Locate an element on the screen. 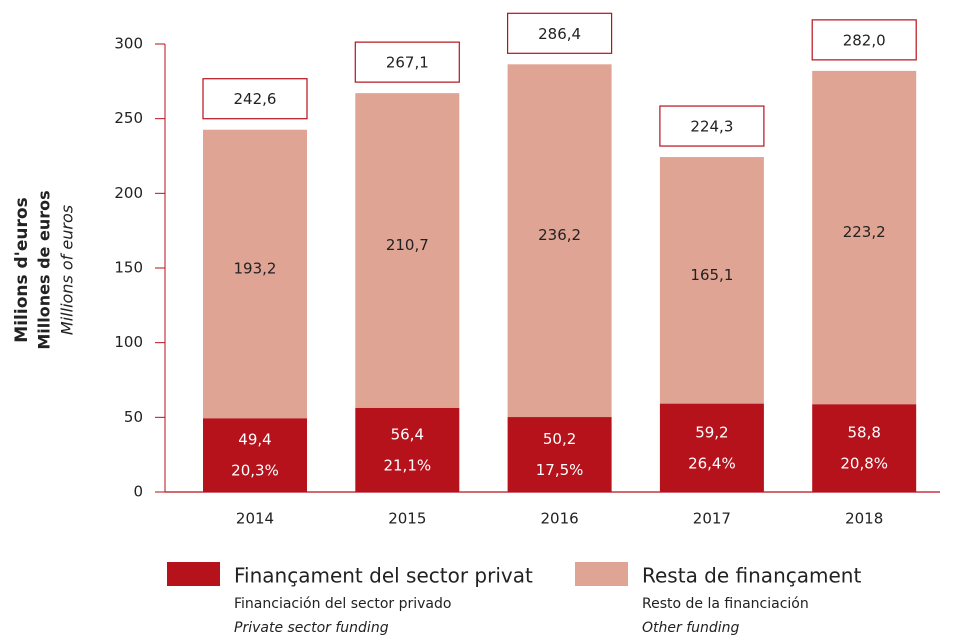 The width and height of the screenshot is (954, 636). share-label: 26,4% is located at coordinates (712, 463).